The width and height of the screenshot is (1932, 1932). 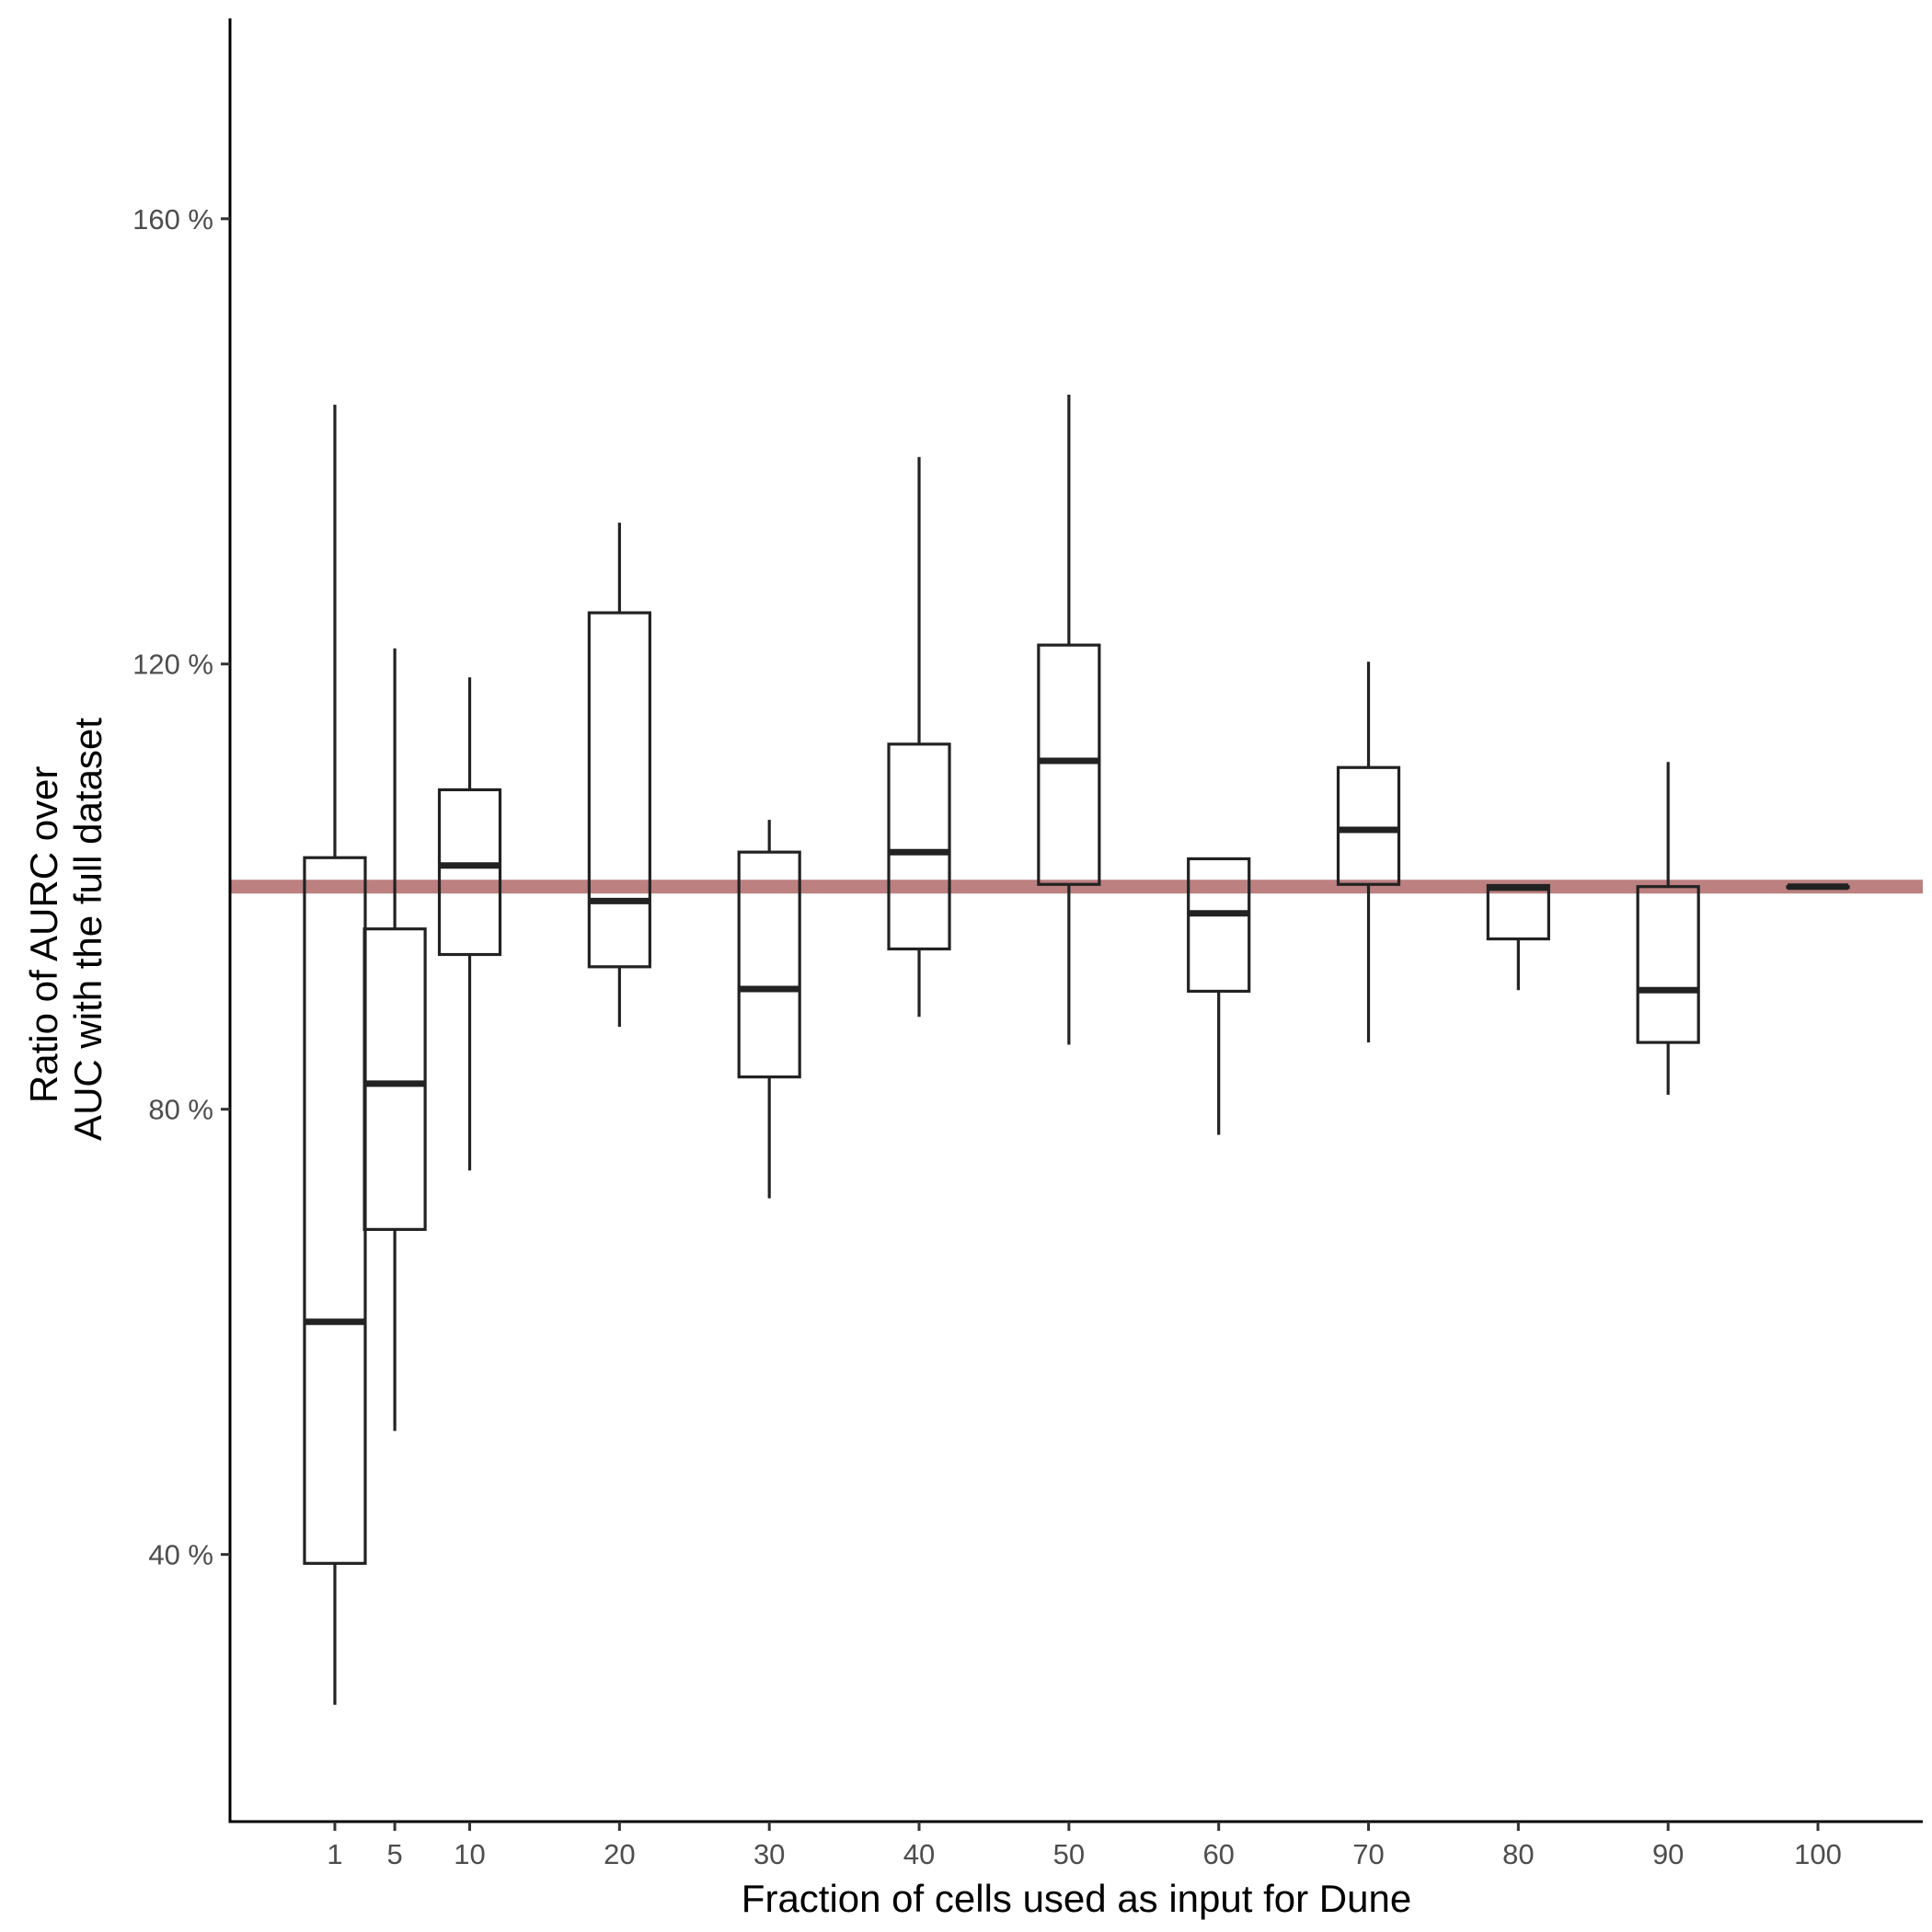 I want to click on x-tick-label: 1, so click(x=334, y=1854).